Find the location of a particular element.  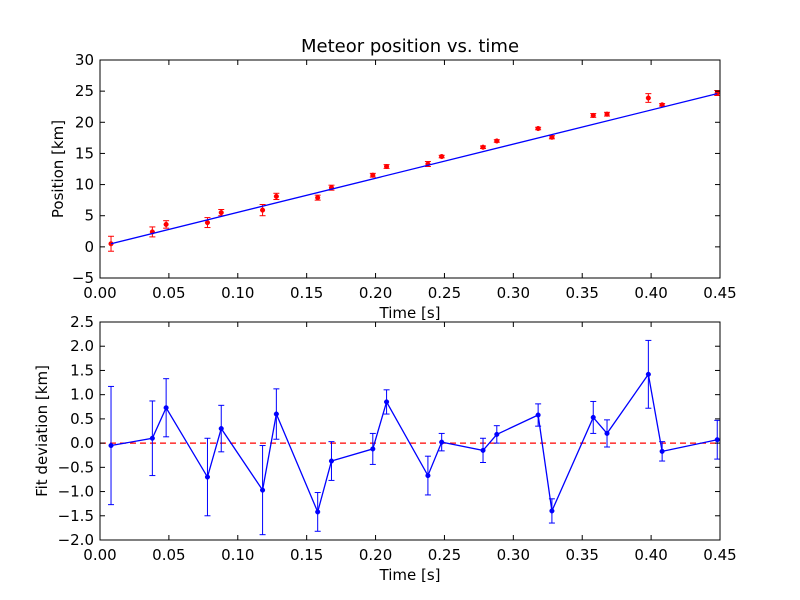

top-x-axis-title: Time [s] is located at coordinates (410, 313).